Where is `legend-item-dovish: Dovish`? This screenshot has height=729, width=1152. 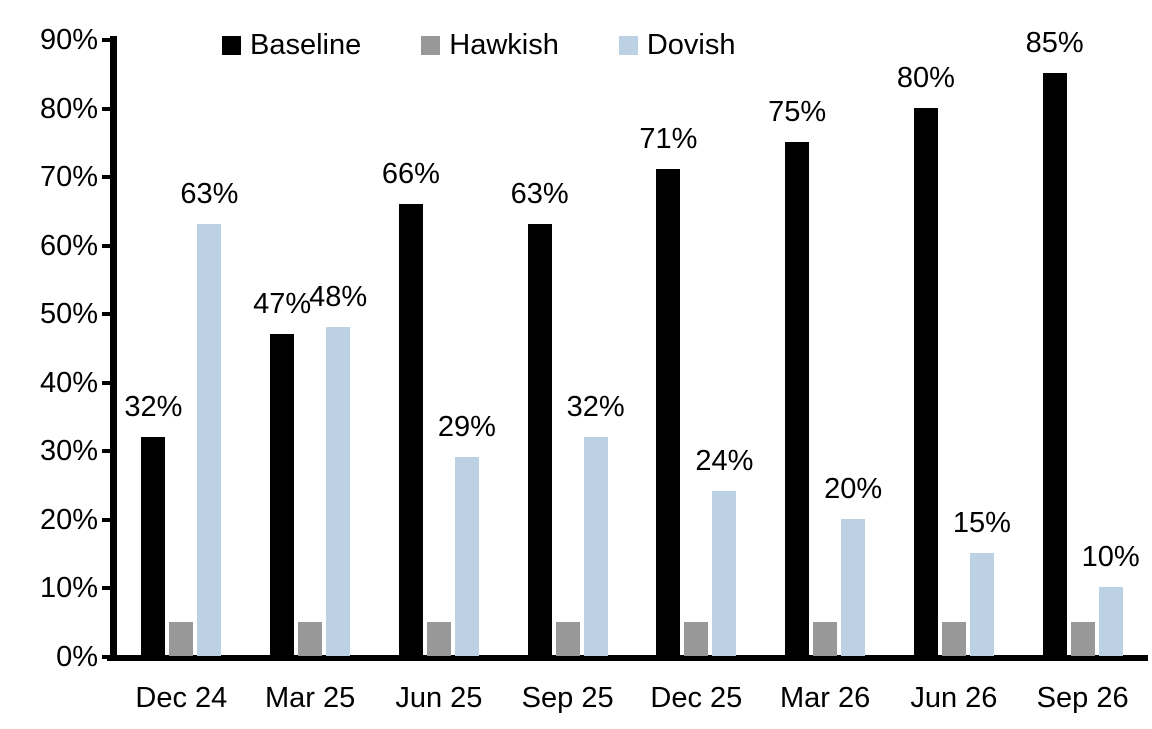
legend-item-dovish: Dovish is located at coordinates (677, 45).